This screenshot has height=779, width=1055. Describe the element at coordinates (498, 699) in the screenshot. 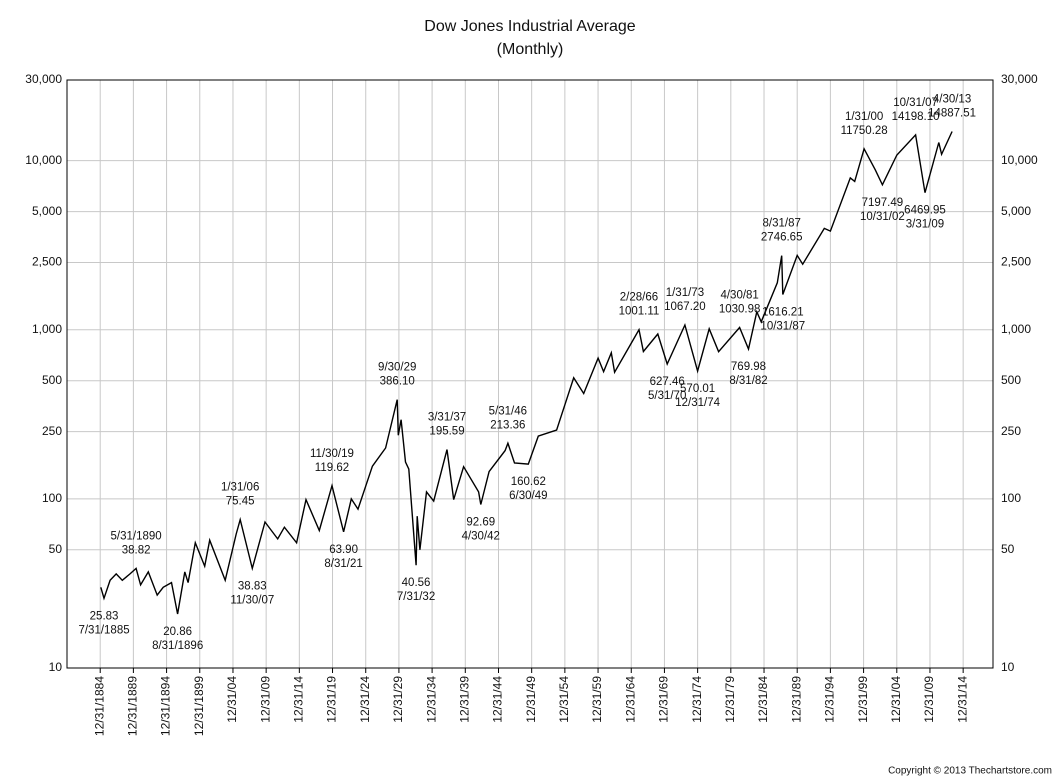

I see `x-tick-label: 12/31/44` at that location.